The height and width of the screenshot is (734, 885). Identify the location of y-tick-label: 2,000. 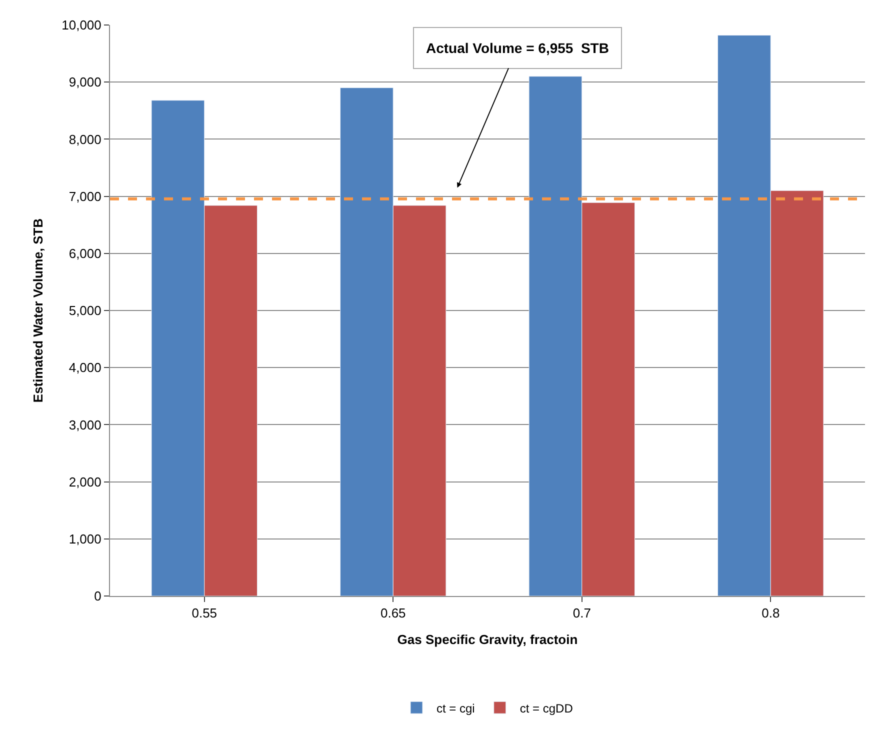
(85, 482).